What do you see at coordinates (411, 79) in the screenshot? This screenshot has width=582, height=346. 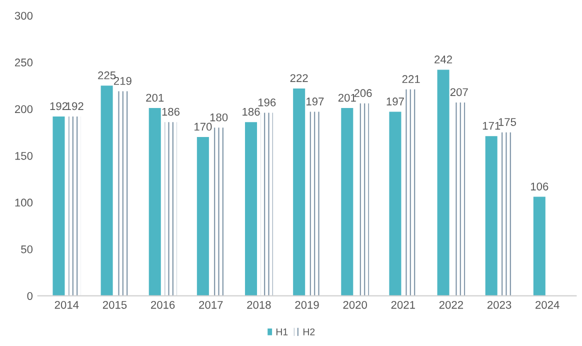 I see `data-label: 221` at bounding box center [411, 79].